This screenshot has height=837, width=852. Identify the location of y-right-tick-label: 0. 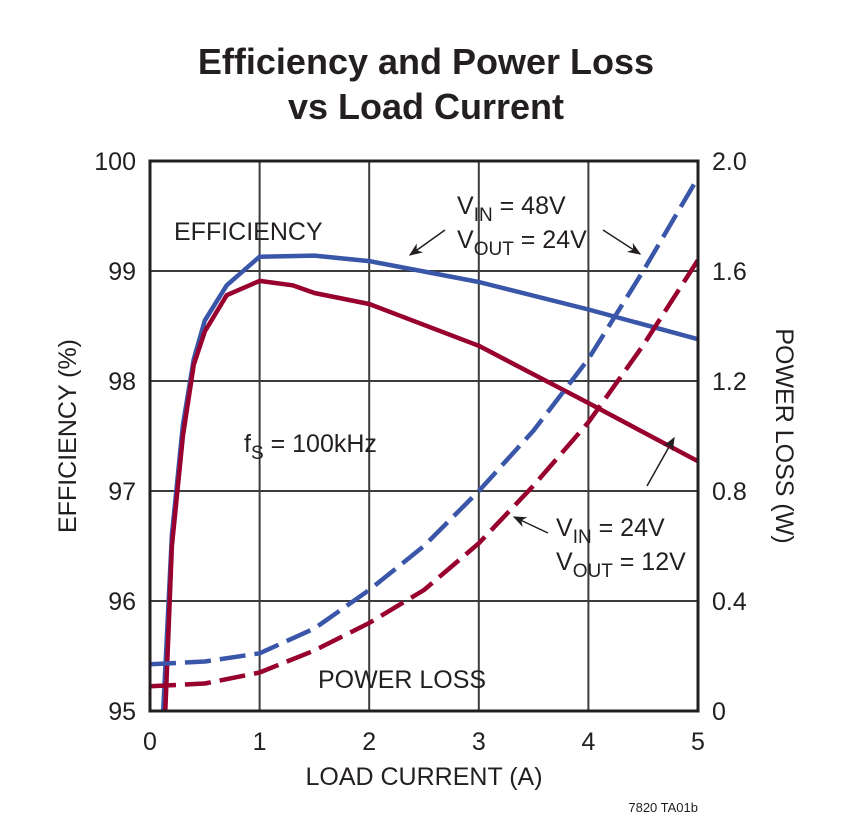
(719, 712).